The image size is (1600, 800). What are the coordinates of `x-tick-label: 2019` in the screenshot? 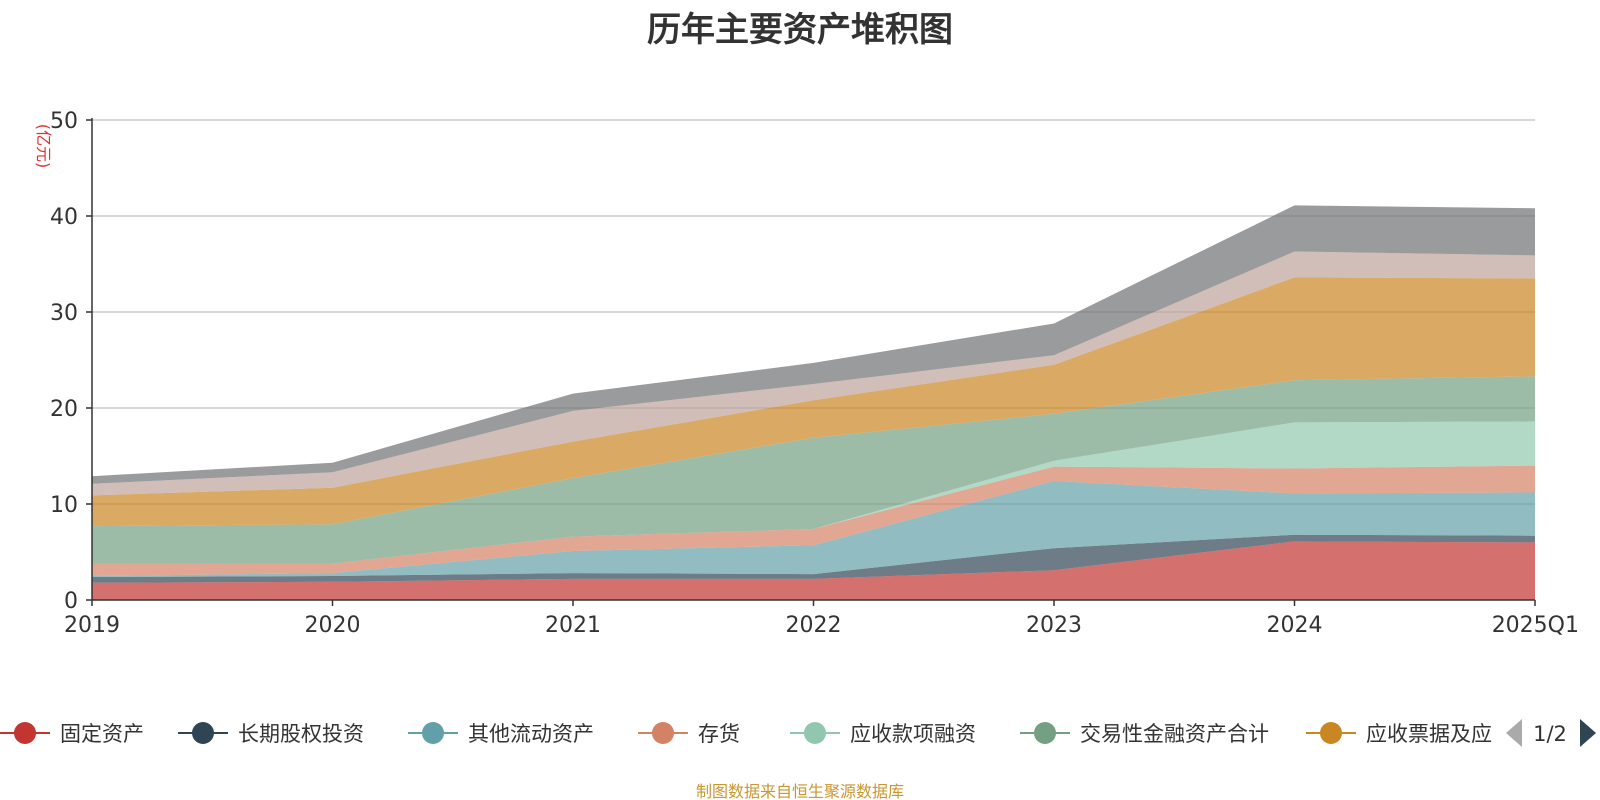 It's located at (92, 625).